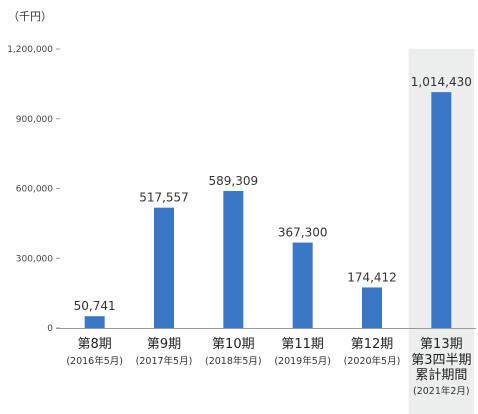  I want to click on category-label: 第13期, so click(441, 344).